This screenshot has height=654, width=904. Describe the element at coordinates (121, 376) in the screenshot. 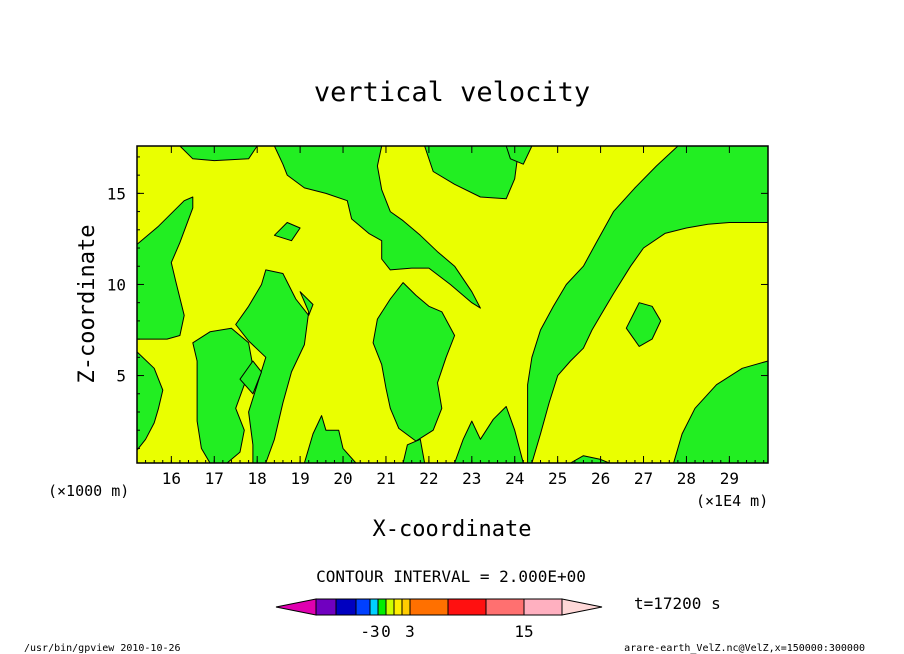

I see `y-tick-label: 5` at that location.